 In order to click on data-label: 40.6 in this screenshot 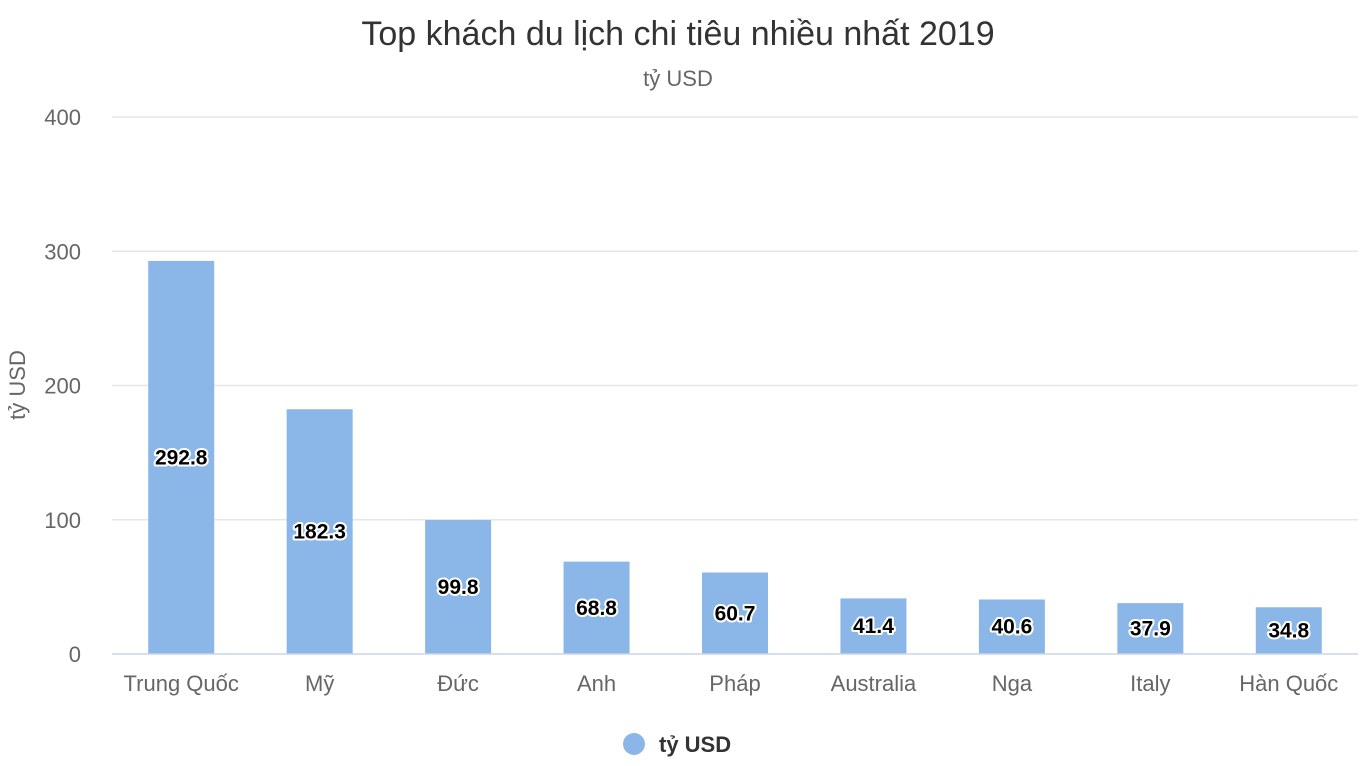, I will do `click(1011, 627)`.